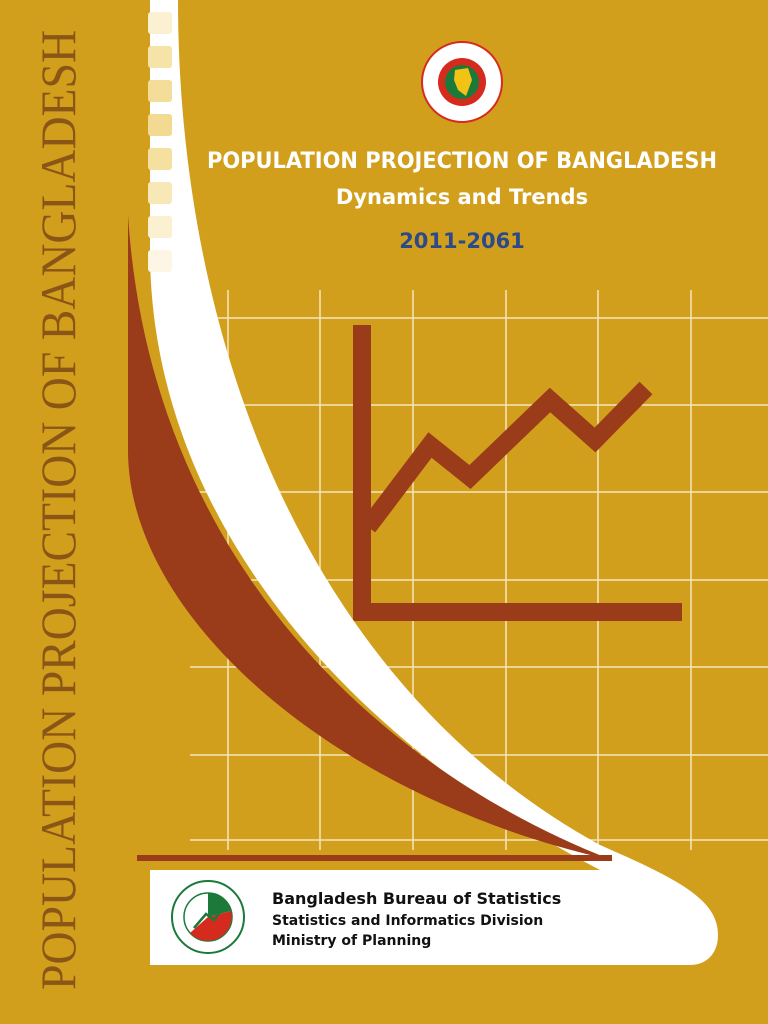 The image size is (768, 1024). Describe the element at coordinates (462, 161) in the screenshot. I see `title: POPULATION PROJECTION OF BANGLADESH` at that location.